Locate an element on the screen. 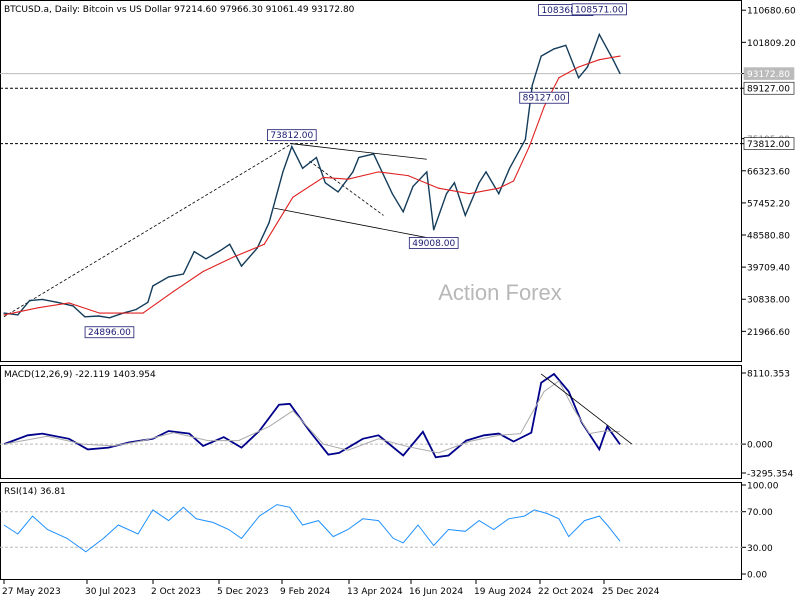 This screenshot has height=604, width=800. macd-title: MACD(12,26,9) -22.119 1403.954 is located at coordinates (80, 375).